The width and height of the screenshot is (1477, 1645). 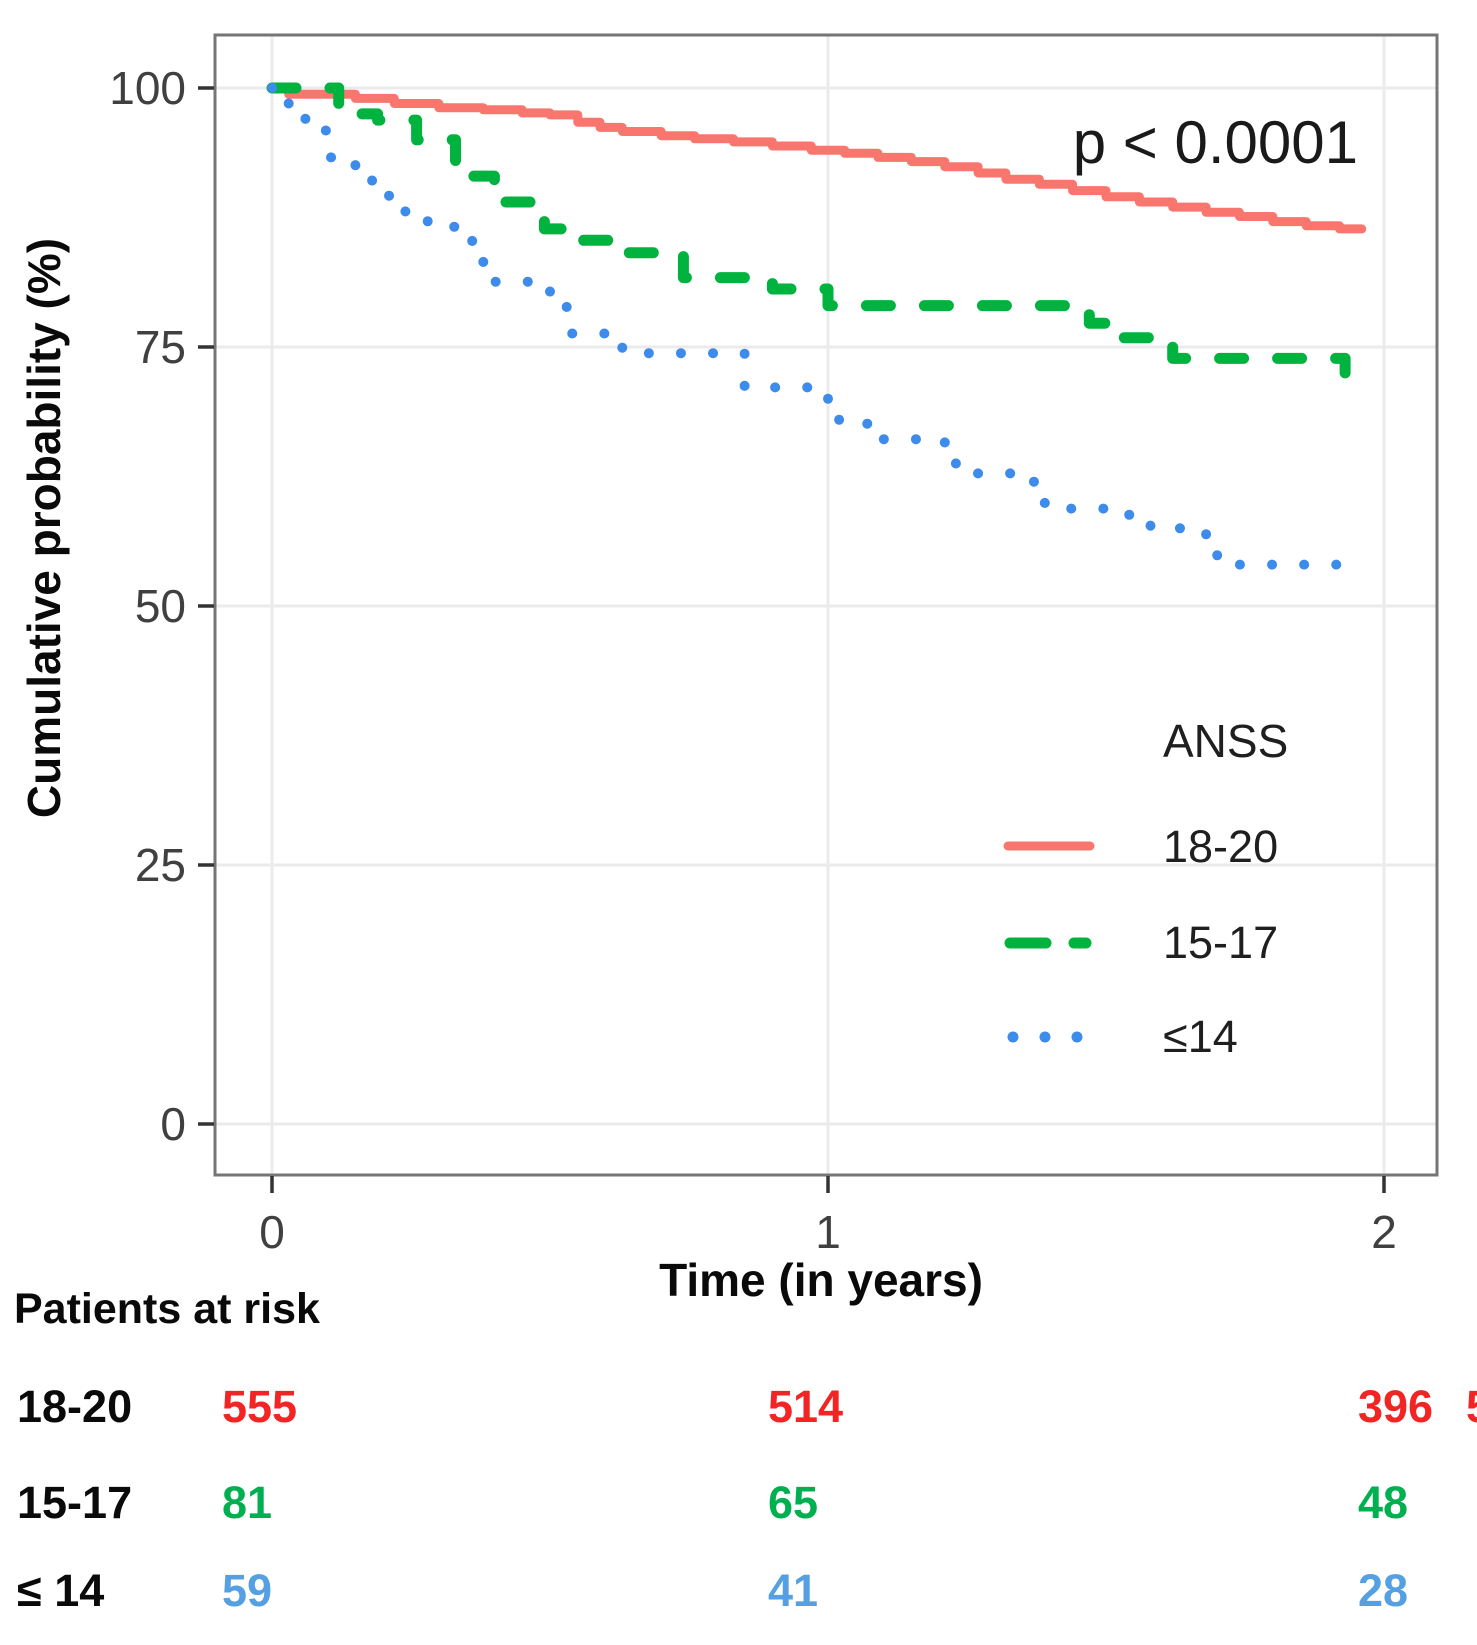 What do you see at coordinates (1077, 1037) in the screenshot?
I see `legend-swatch-dot3-icon` at bounding box center [1077, 1037].